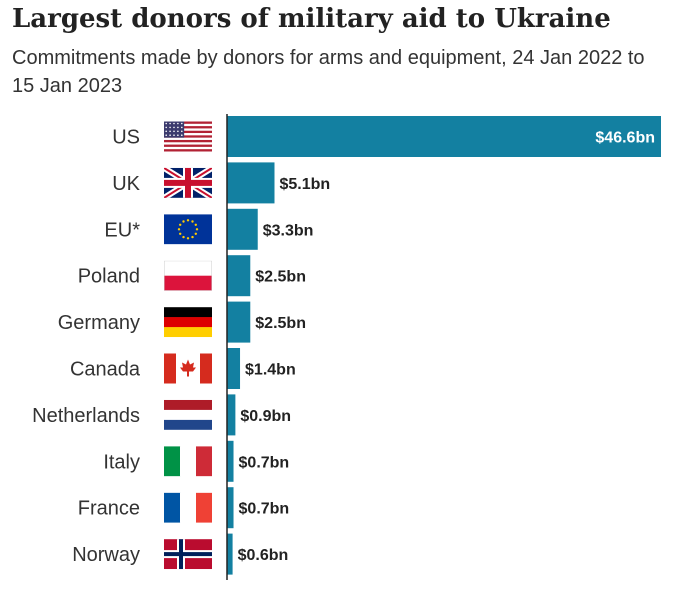  Describe the element at coordinates (188, 461) in the screenshot. I see `italy-flag-icon` at that location.